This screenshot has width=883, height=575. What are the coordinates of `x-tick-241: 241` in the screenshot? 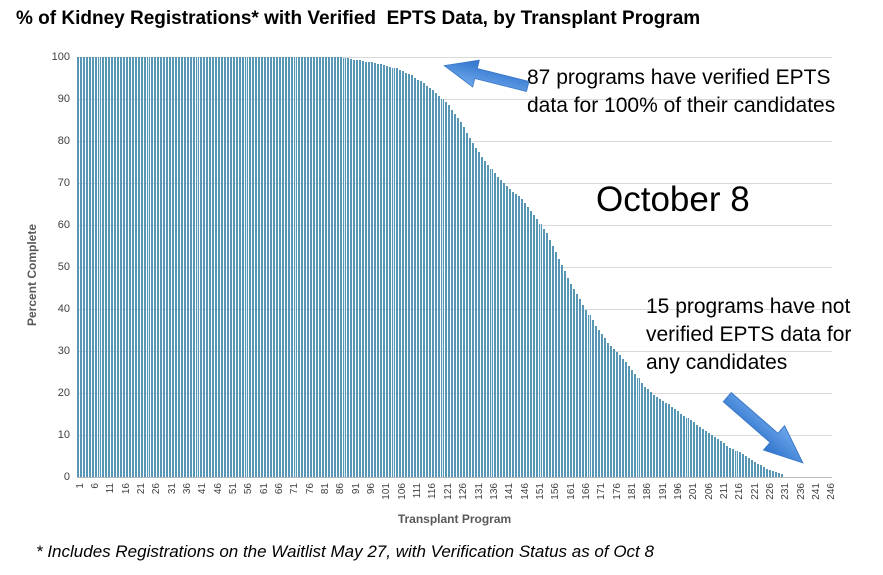 It's located at (817, 491).